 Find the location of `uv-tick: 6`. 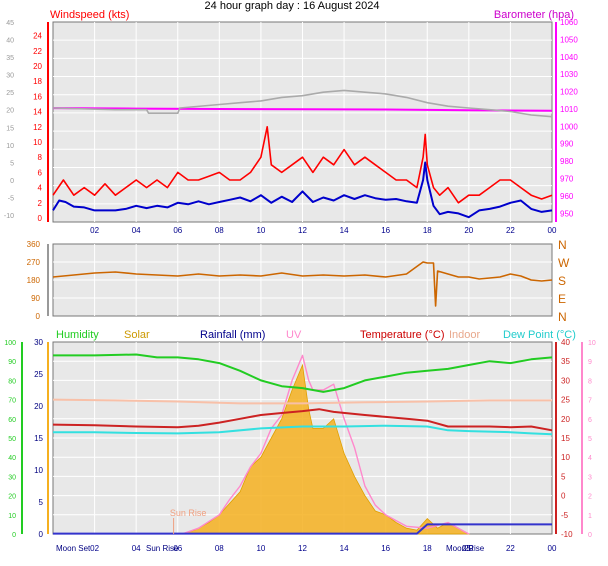

uv-tick: 6 is located at coordinates (590, 420).